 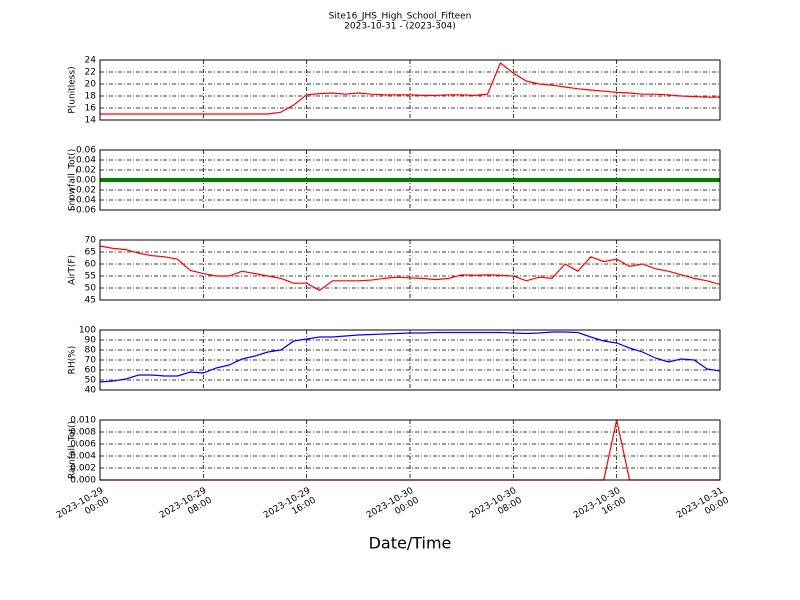 I want to click on y-tick-label: 0.010, so click(x=83, y=421).